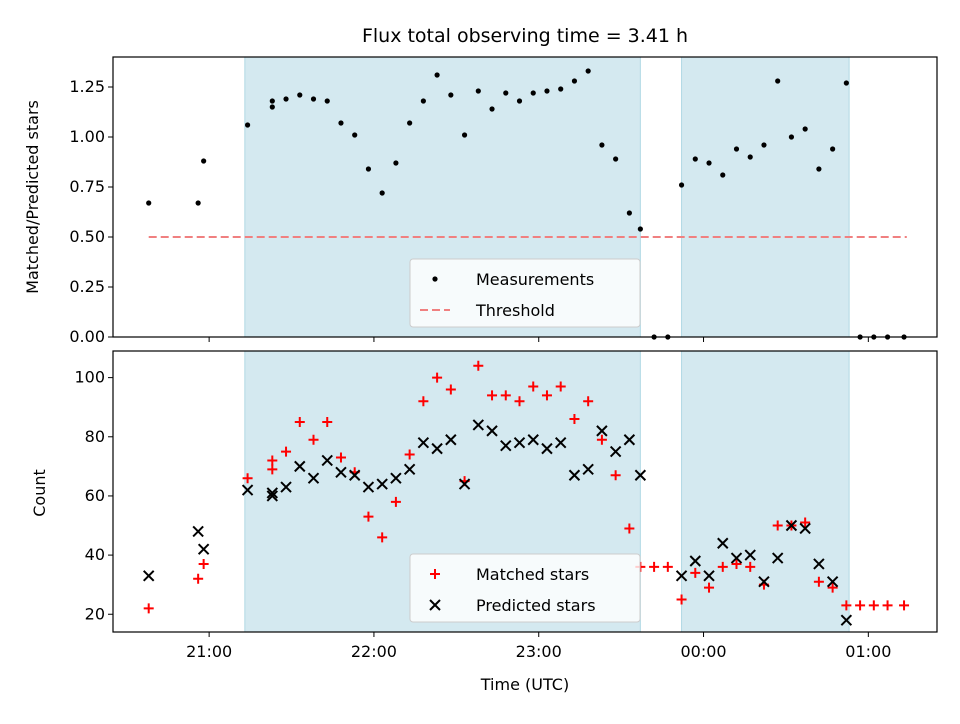 The width and height of the screenshot is (960, 724). What do you see at coordinates (209, 651) in the screenshot?
I see `x-tick-label: 21:00` at bounding box center [209, 651].